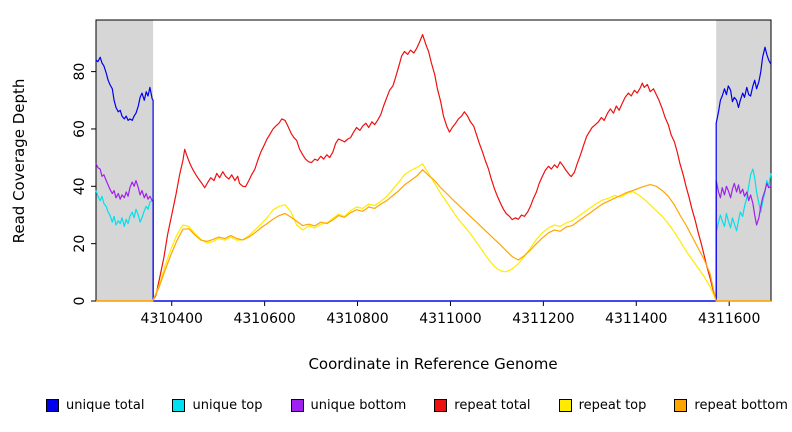 This screenshot has width=792, height=432. I want to click on legend-swatch-repeat-bottom, so click(681, 405).